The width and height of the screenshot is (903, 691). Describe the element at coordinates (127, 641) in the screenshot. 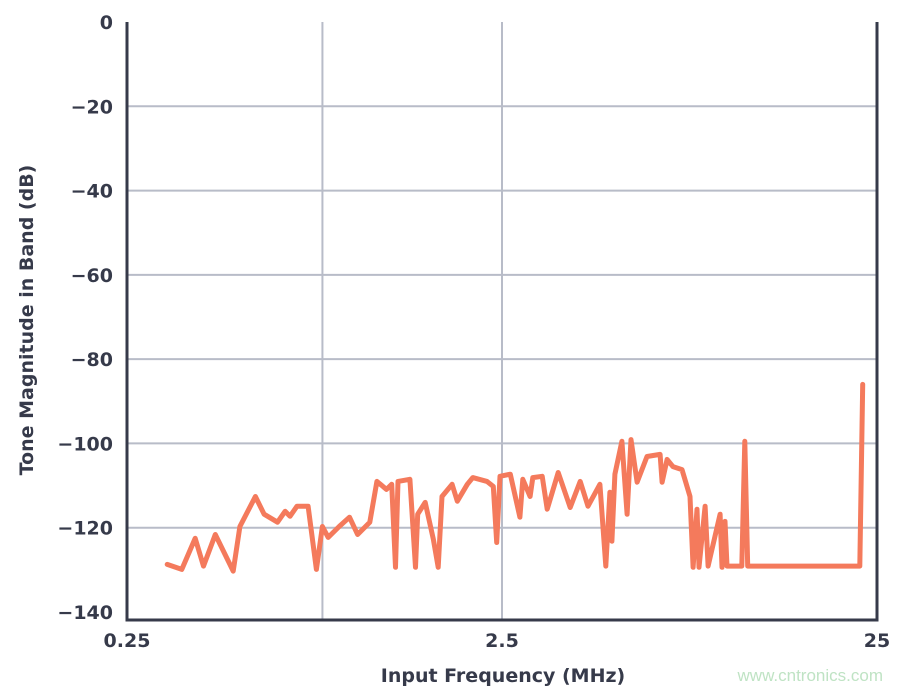

I see `x-tick-label: 0.25` at that location.